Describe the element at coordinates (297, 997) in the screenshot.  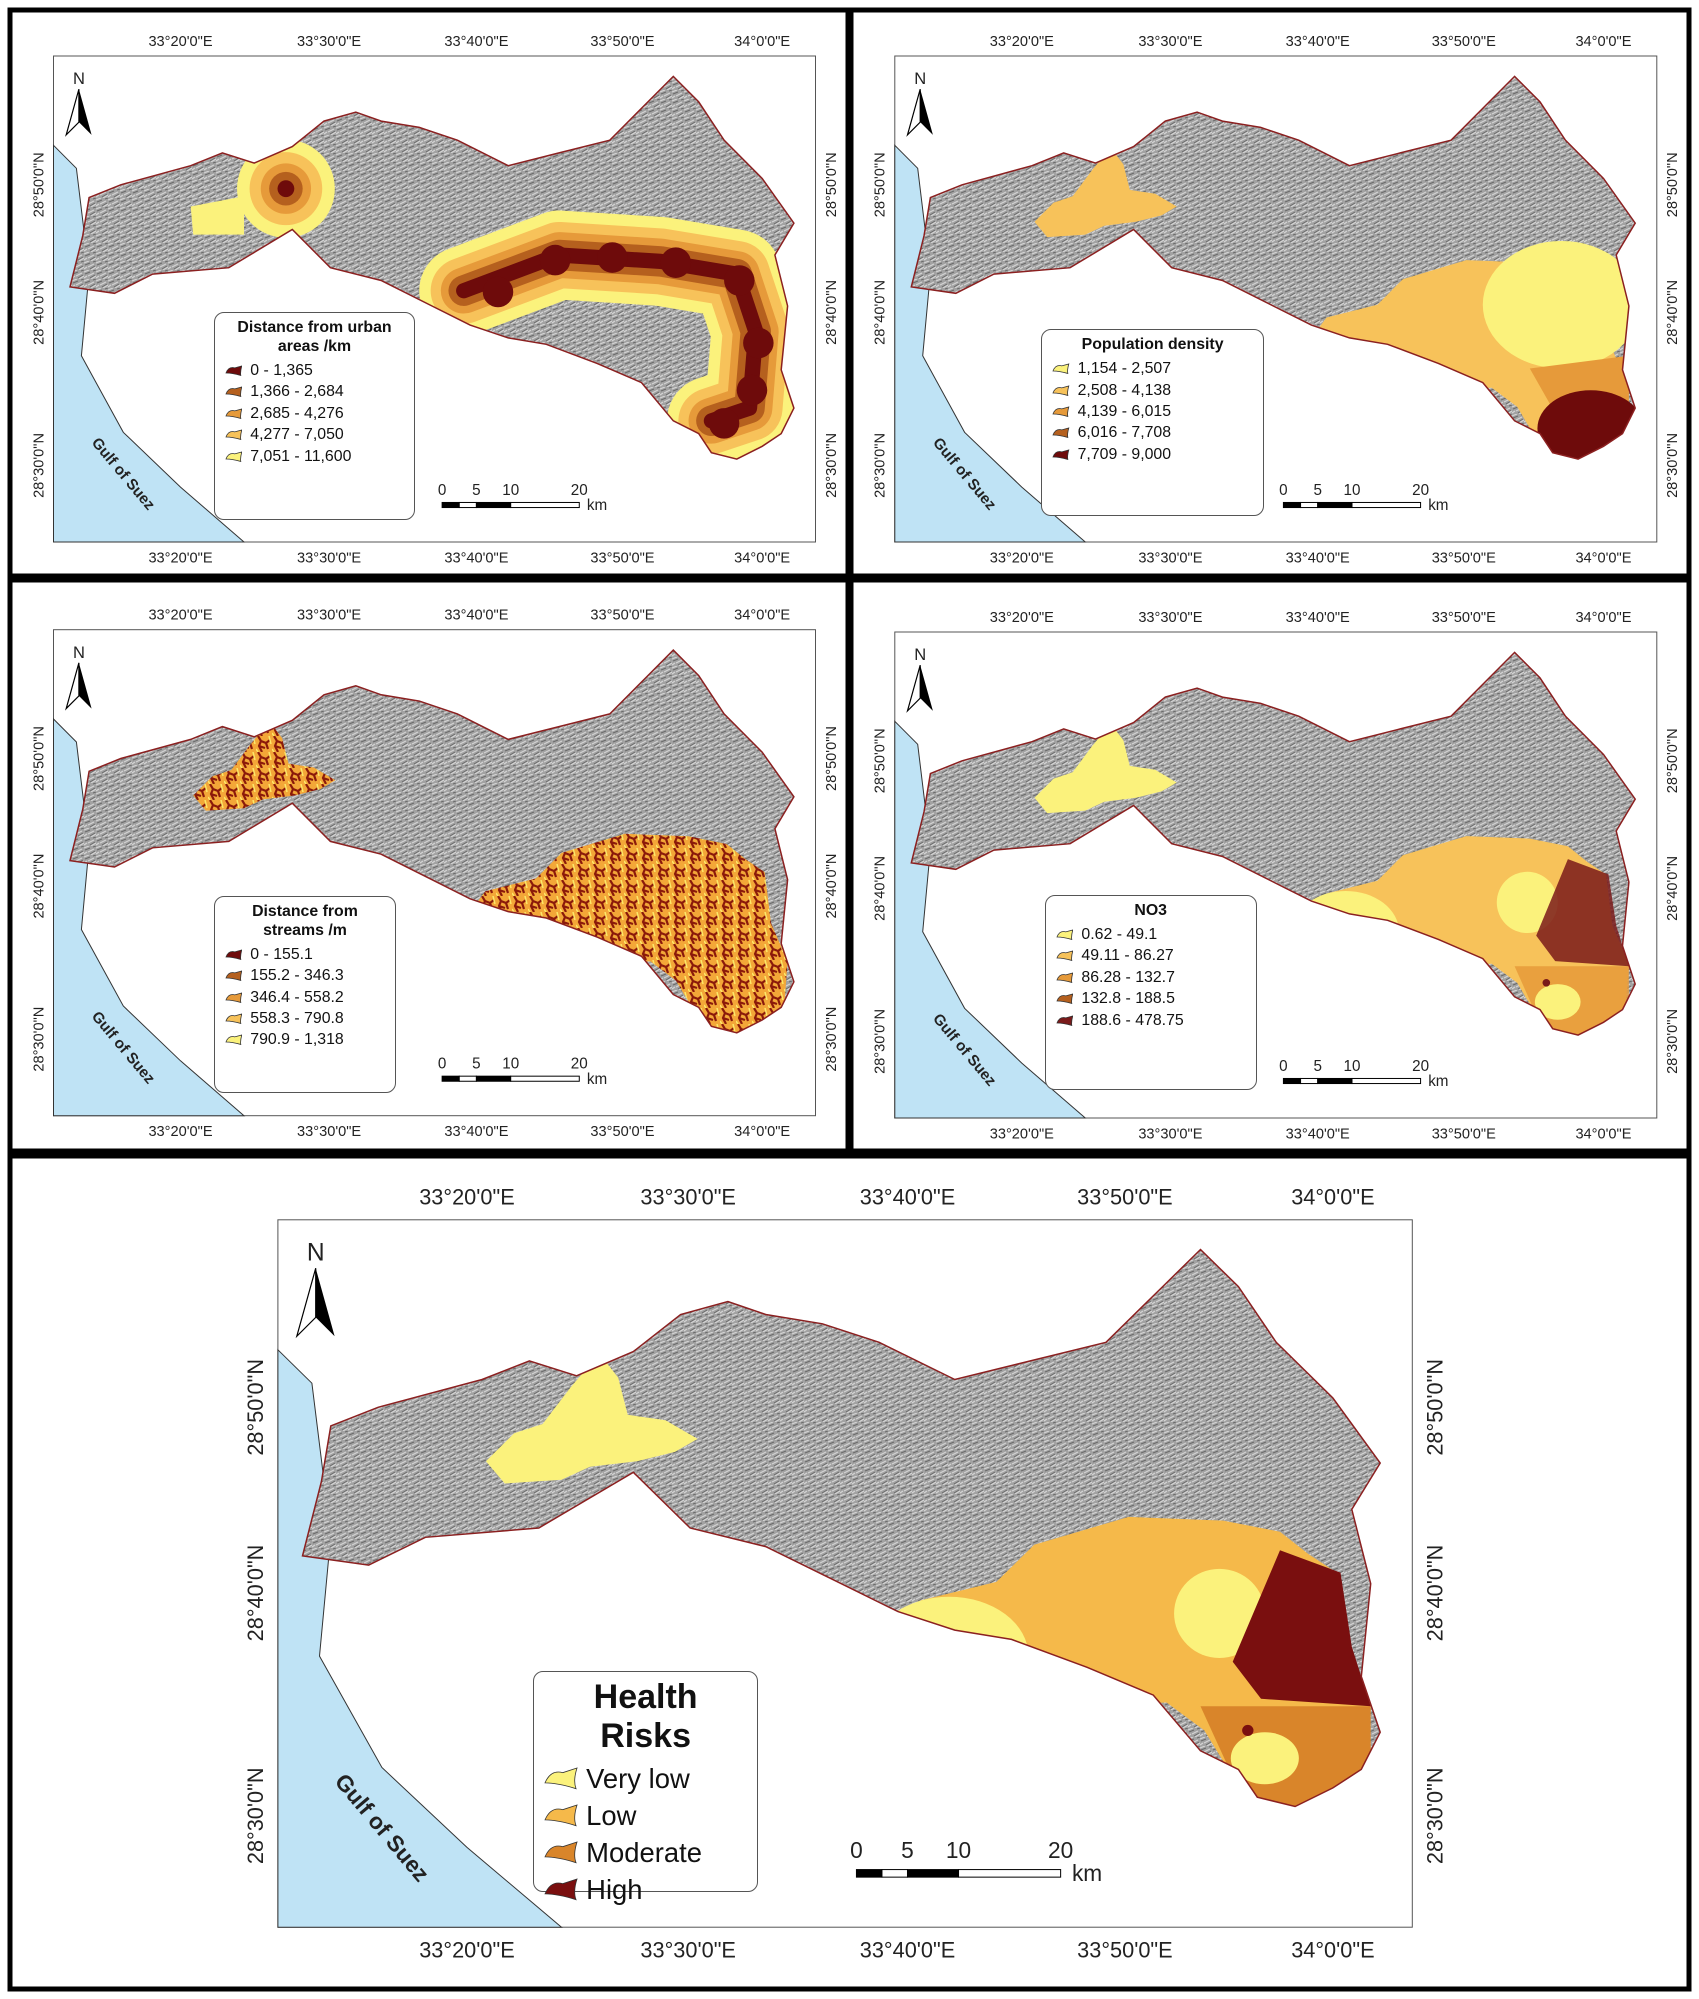
I see `legend-label: 346.4 - 558.2` at that location.